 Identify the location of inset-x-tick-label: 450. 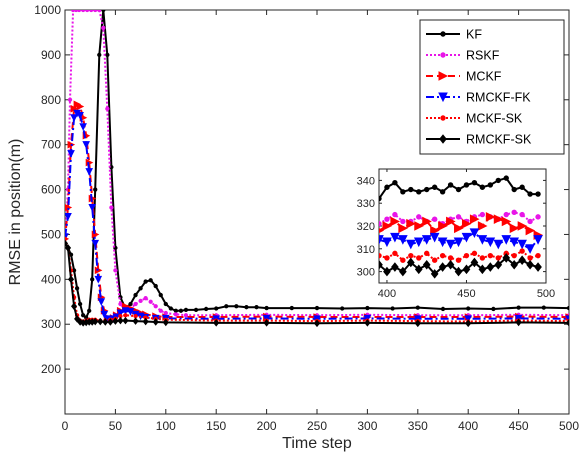
(466, 294).